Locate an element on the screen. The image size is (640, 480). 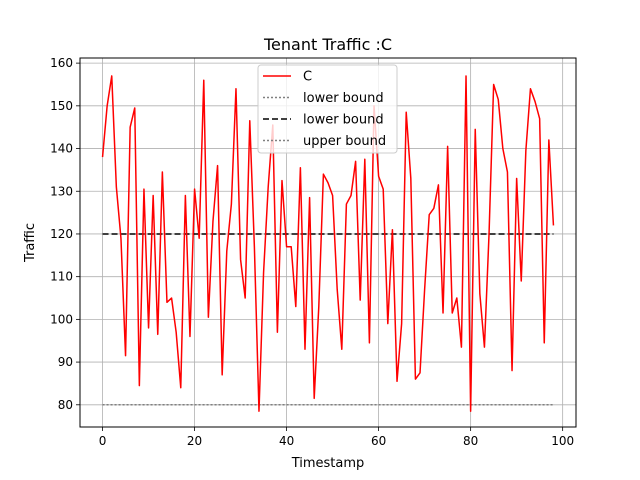
legend-label: C is located at coordinates (307, 77).